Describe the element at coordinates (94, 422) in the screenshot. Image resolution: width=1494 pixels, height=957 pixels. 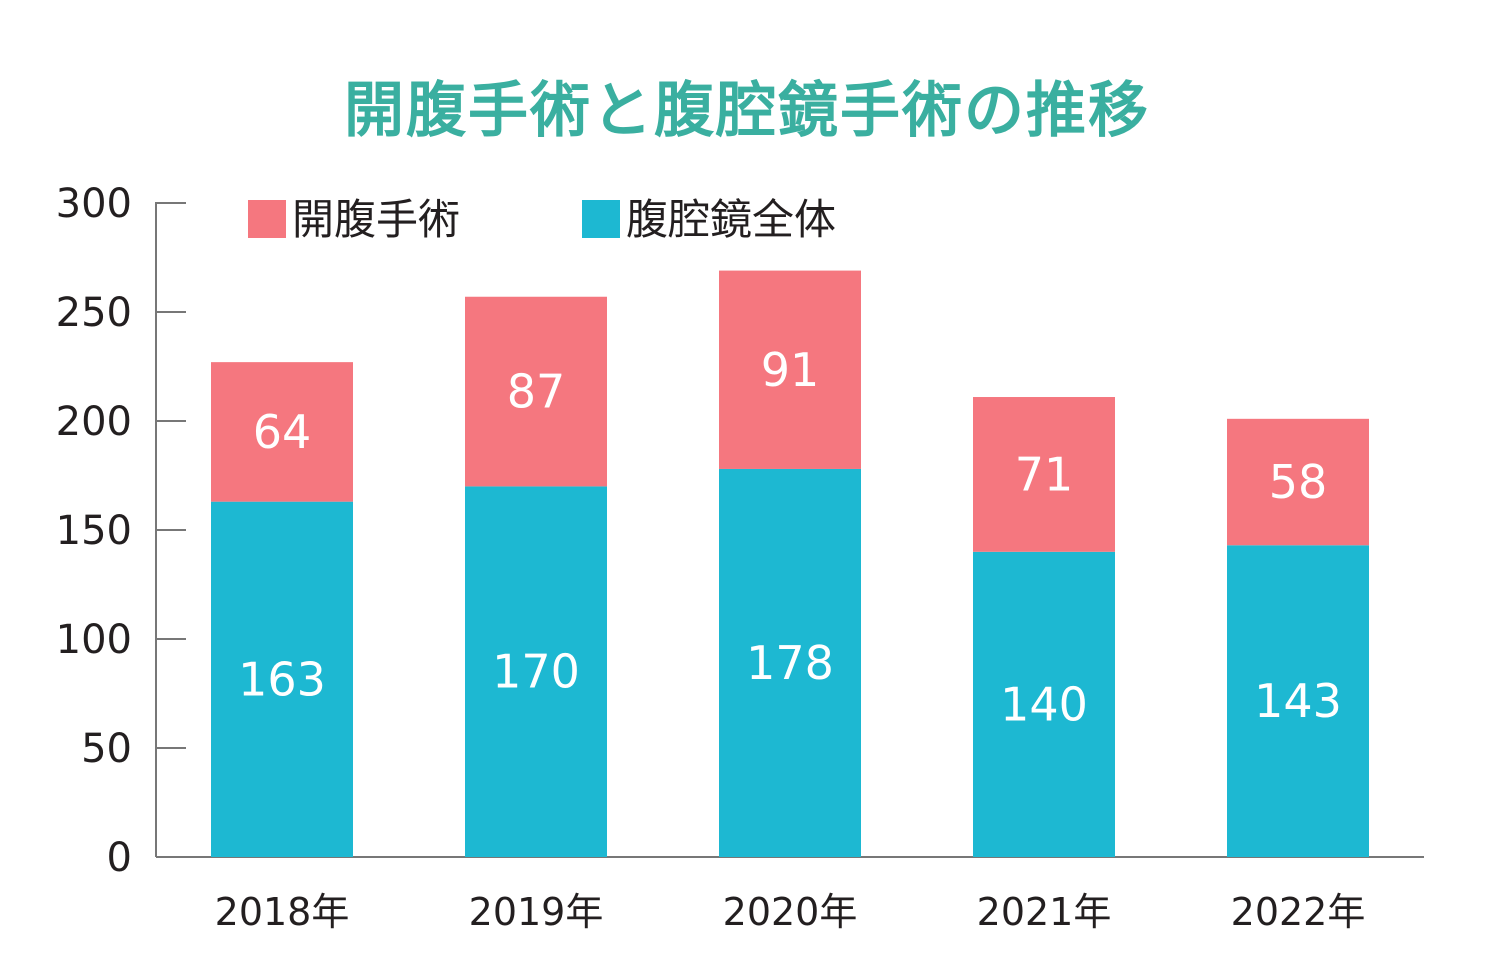
I see `y-tick-label: 200` at that location.